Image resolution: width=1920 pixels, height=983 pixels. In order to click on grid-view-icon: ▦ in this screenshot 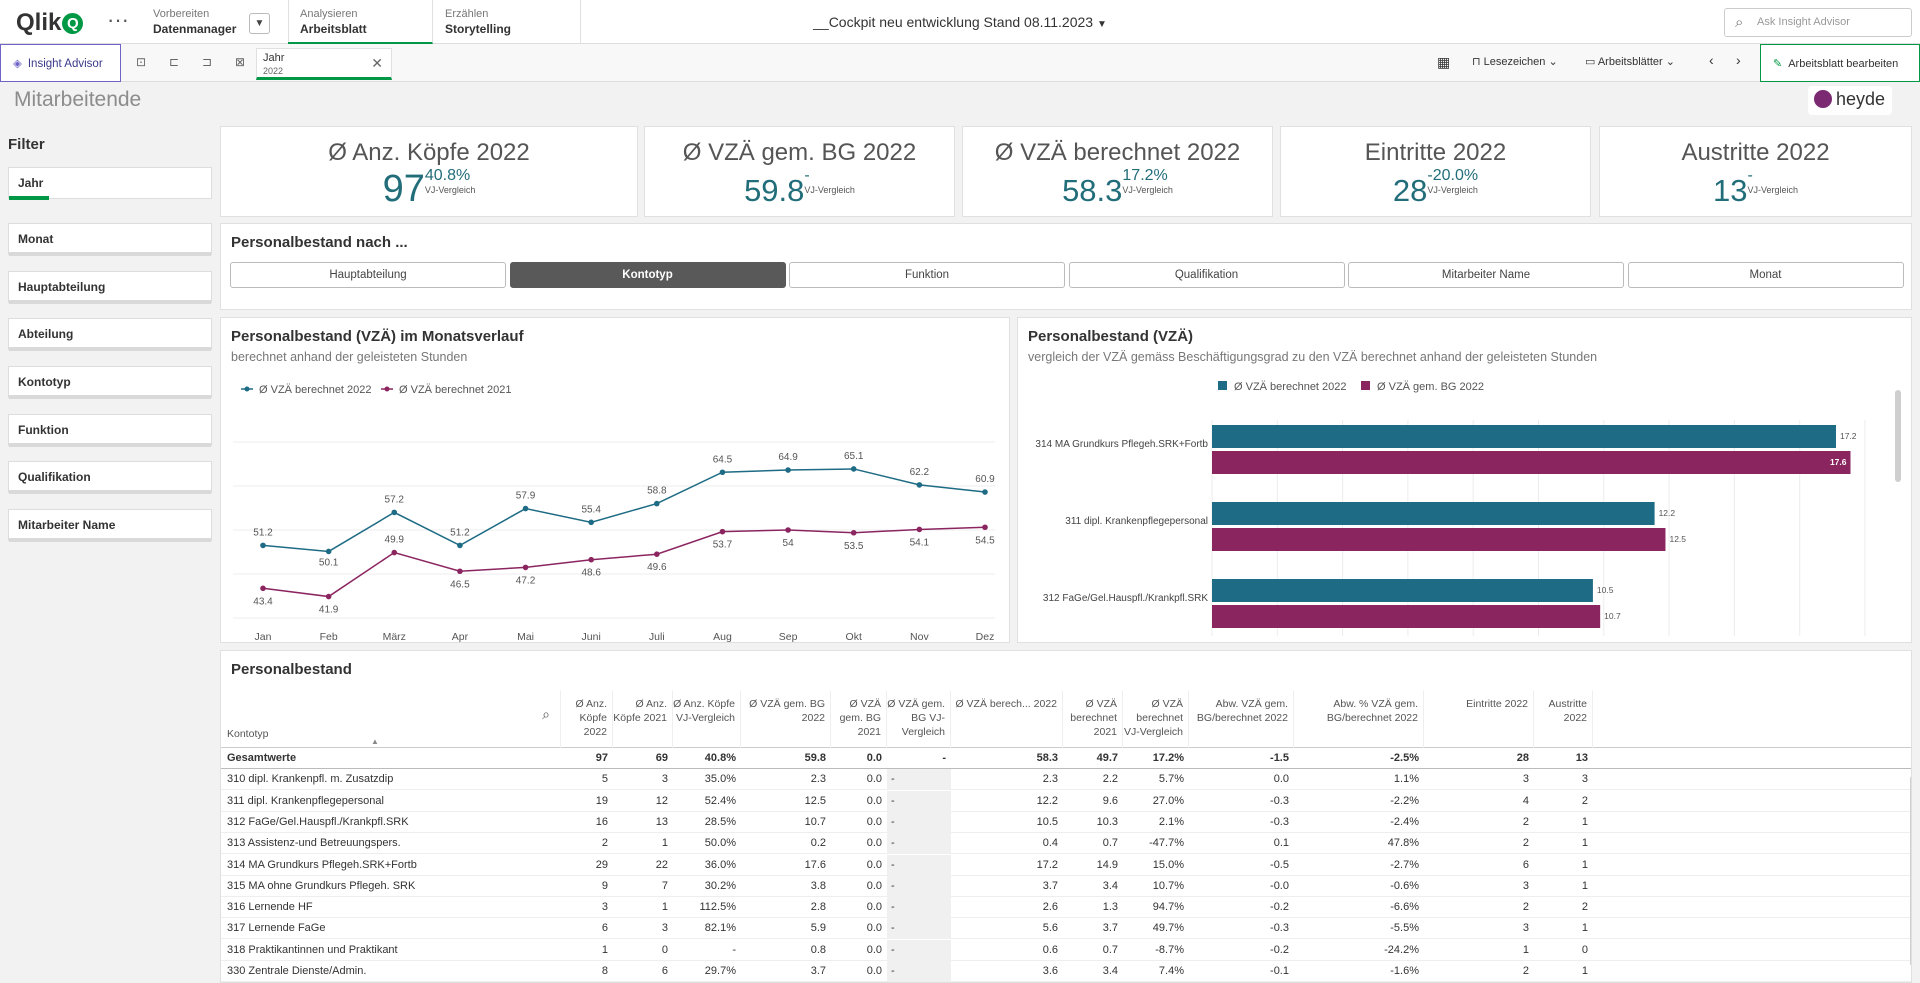, I will do `click(1444, 62)`.